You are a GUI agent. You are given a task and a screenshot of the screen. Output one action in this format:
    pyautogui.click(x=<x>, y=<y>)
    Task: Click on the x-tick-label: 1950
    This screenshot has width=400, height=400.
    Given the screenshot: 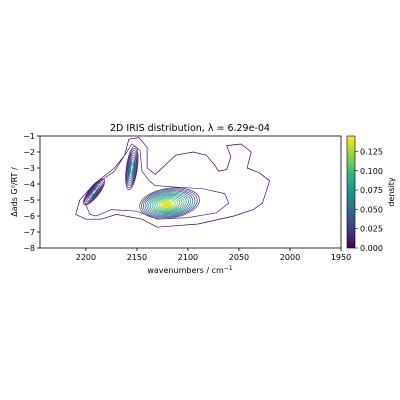 What is the action you would take?
    pyautogui.click(x=341, y=257)
    